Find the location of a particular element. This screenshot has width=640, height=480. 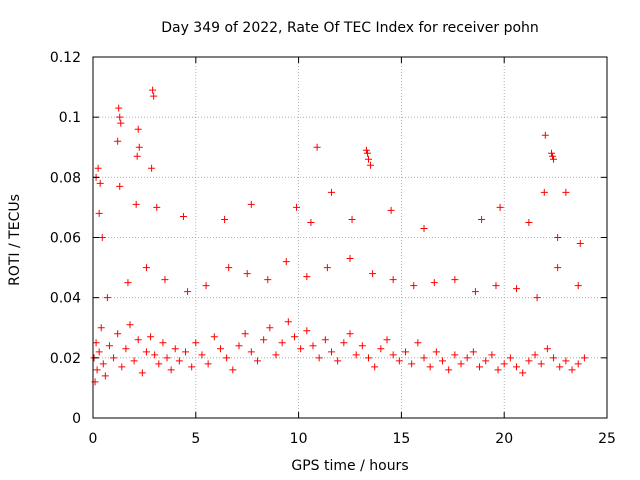

x-tick-label: 15 is located at coordinates (401, 439).